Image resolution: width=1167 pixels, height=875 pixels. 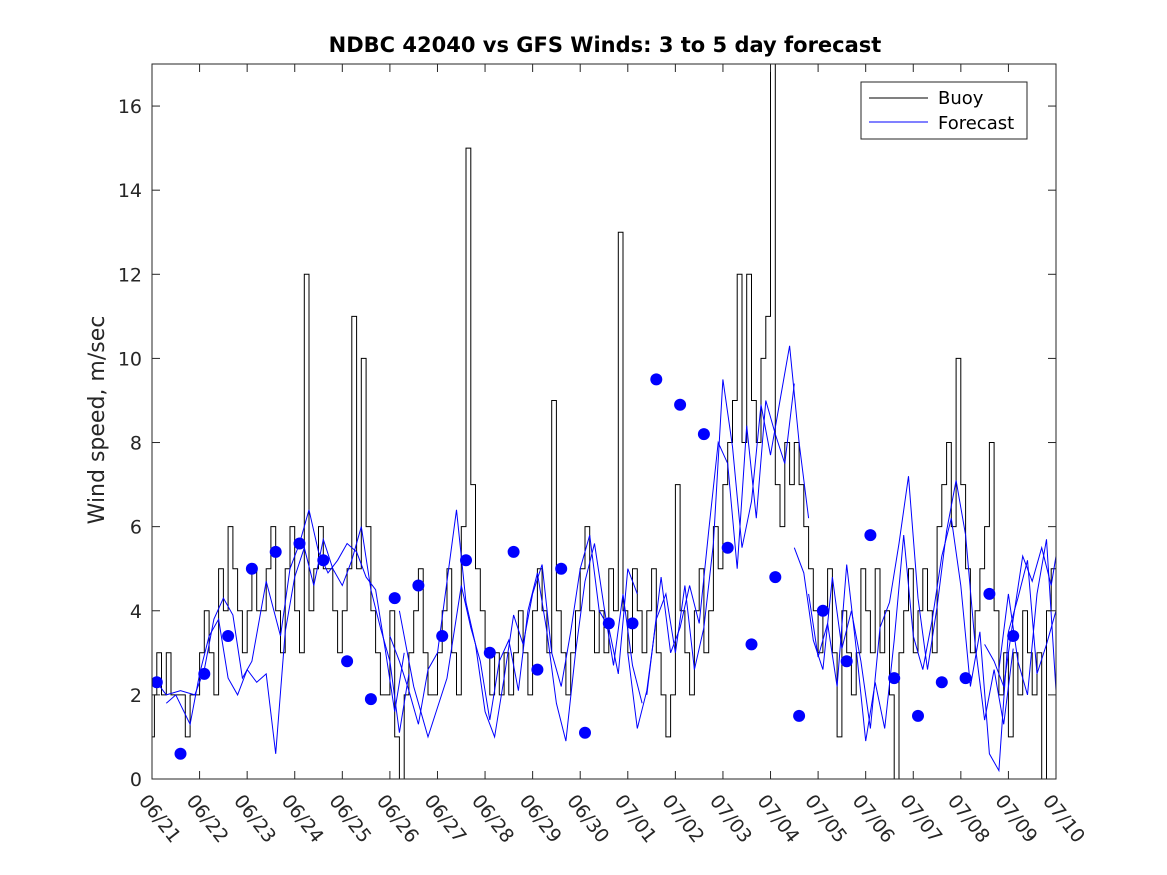 I want to click on x-tick-label: 07/01, so click(x=635, y=819).